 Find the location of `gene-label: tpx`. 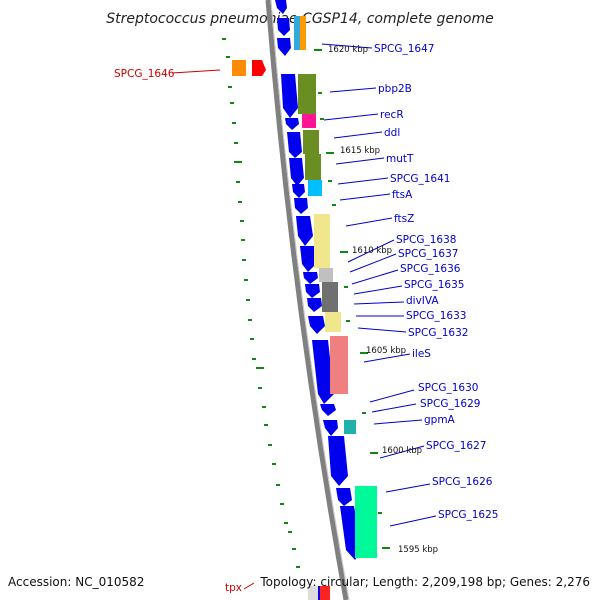

gene-label: tpx is located at coordinates (233, 588).